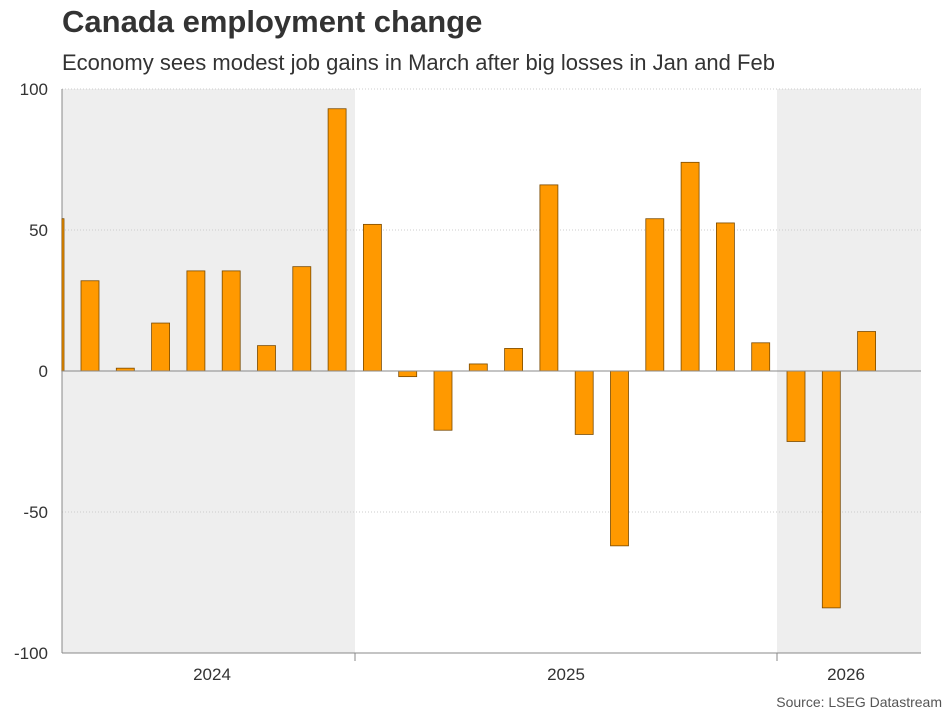 The height and width of the screenshot is (714, 952). Describe the element at coordinates (31, 653) in the screenshot. I see `y-tick-label: -100` at that location.